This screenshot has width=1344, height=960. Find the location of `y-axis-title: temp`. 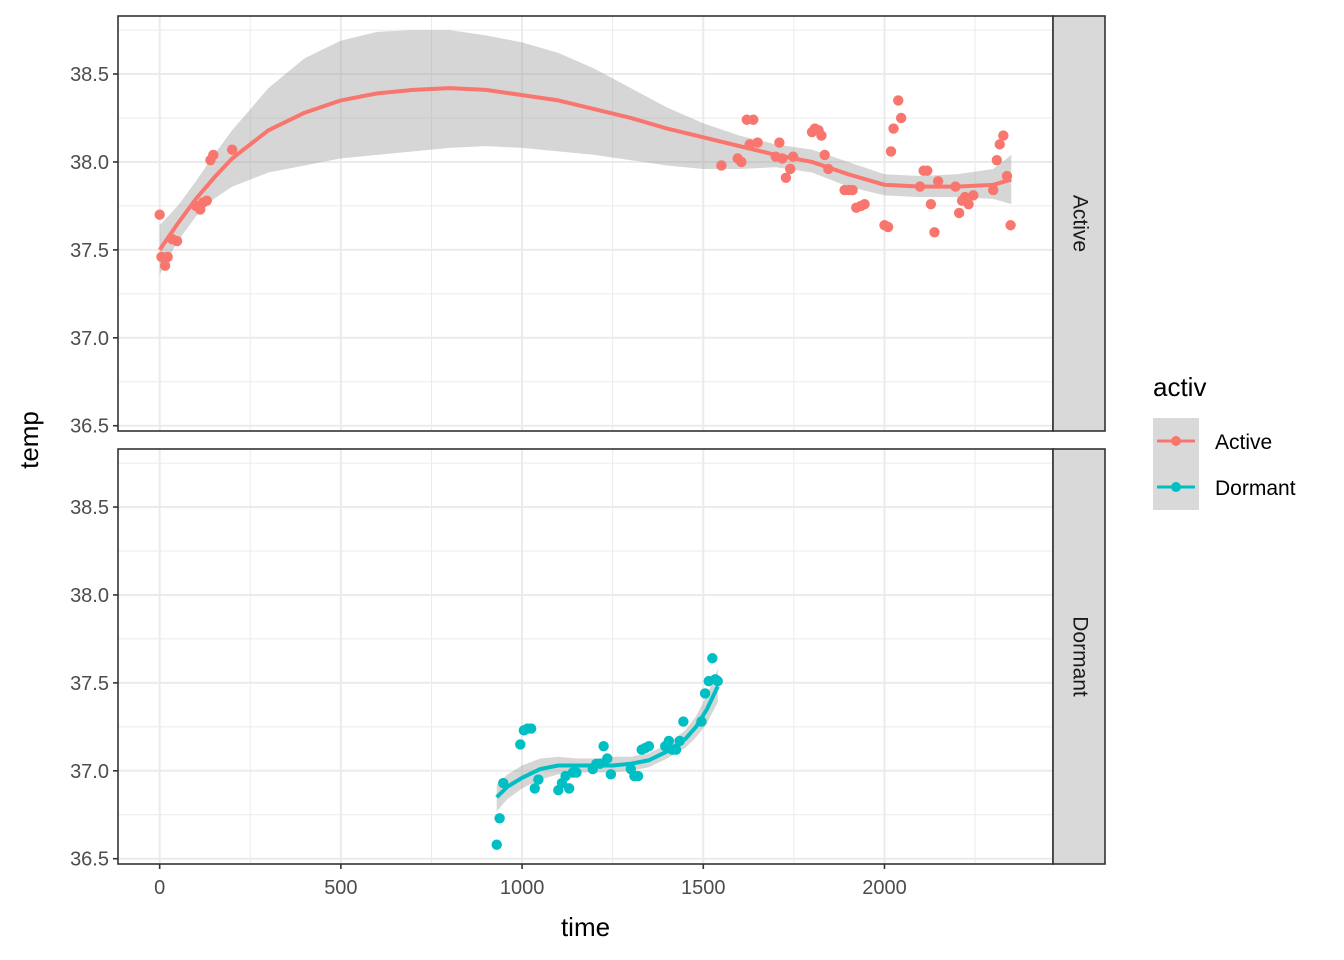

y-axis-title: temp is located at coordinates (29, 440).